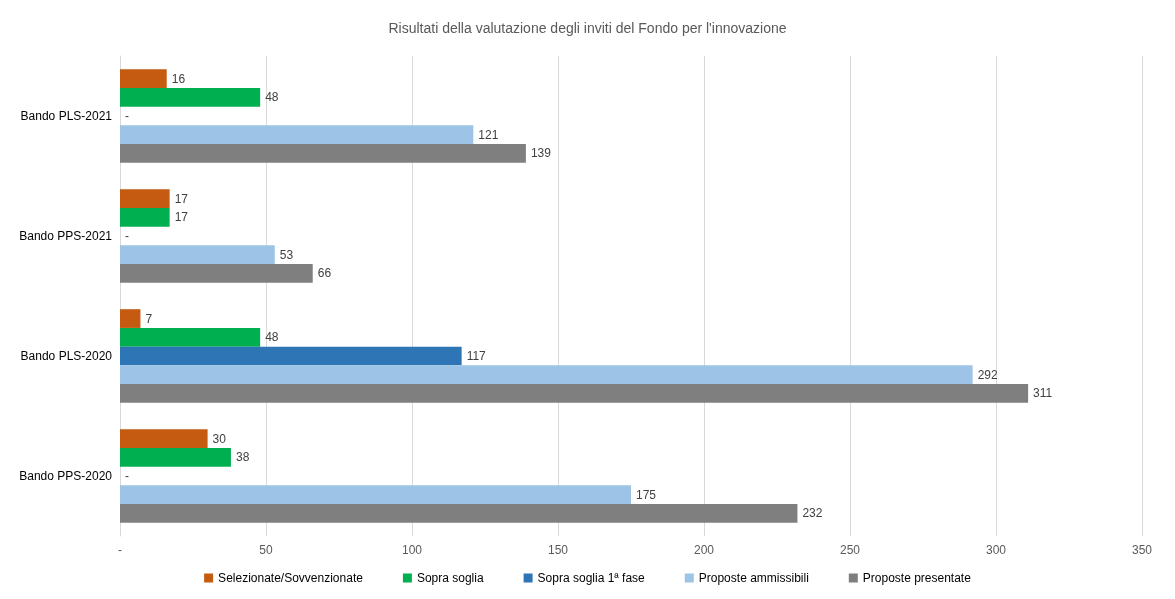 Image resolution: width=1175 pixels, height=599 pixels. I want to click on x-tick-label: -, so click(120, 550).